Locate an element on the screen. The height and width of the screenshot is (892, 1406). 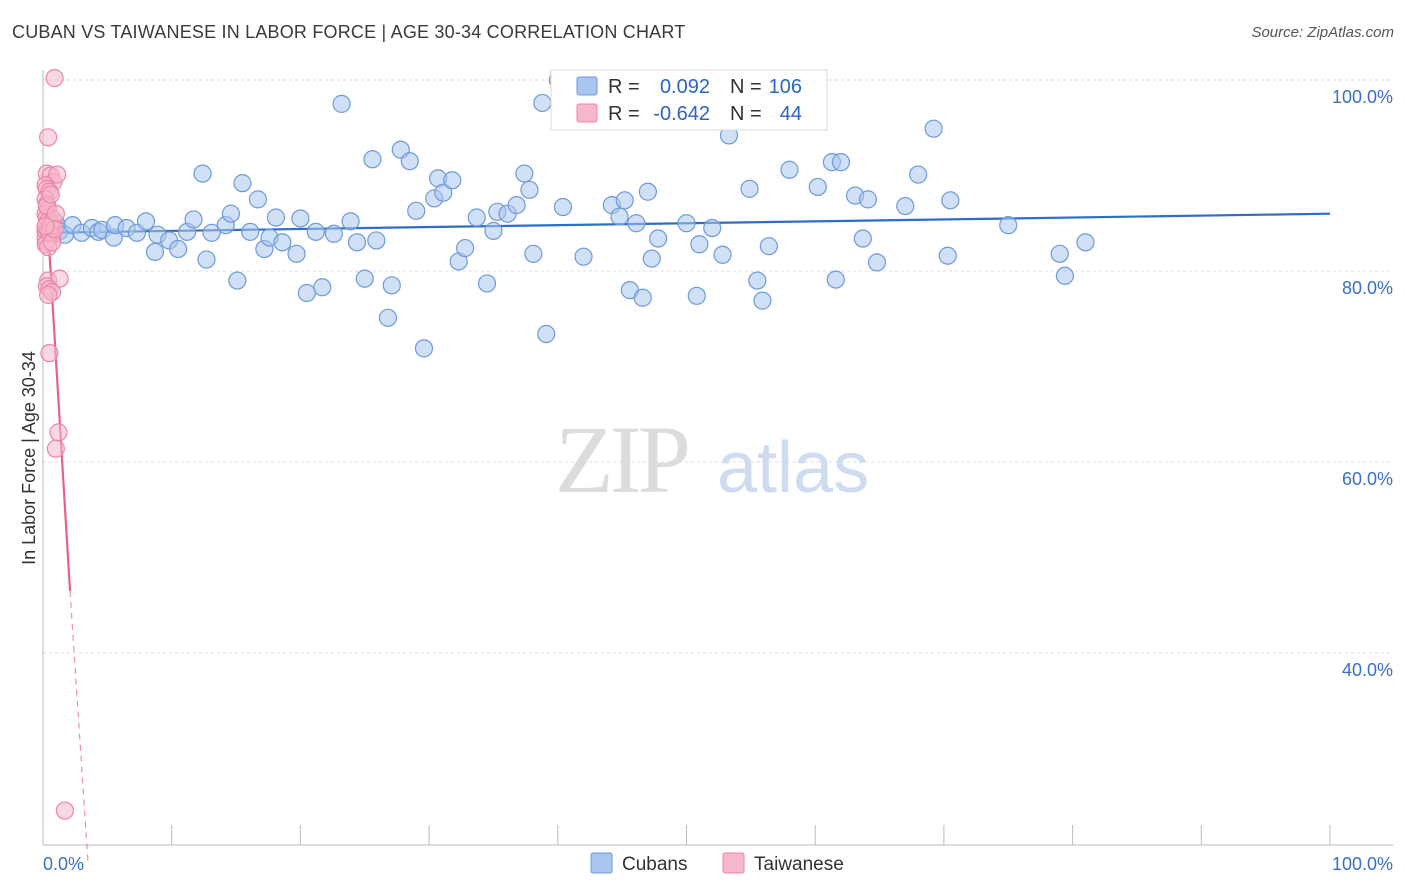
legend-n-label-taiwanese: N = is located at coordinates (746, 114).